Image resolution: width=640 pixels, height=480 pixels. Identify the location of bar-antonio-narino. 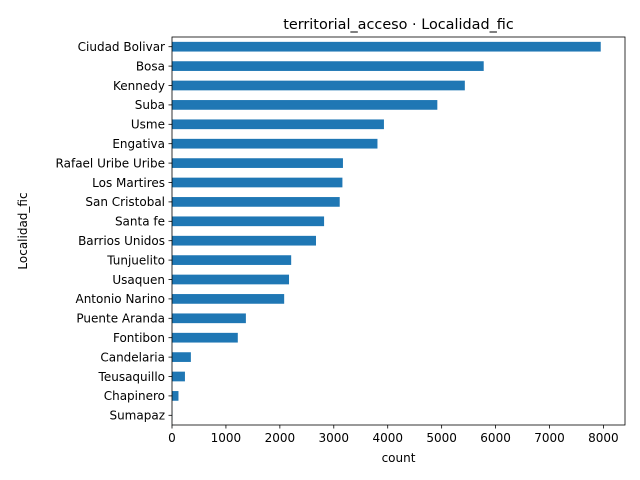
(228, 299).